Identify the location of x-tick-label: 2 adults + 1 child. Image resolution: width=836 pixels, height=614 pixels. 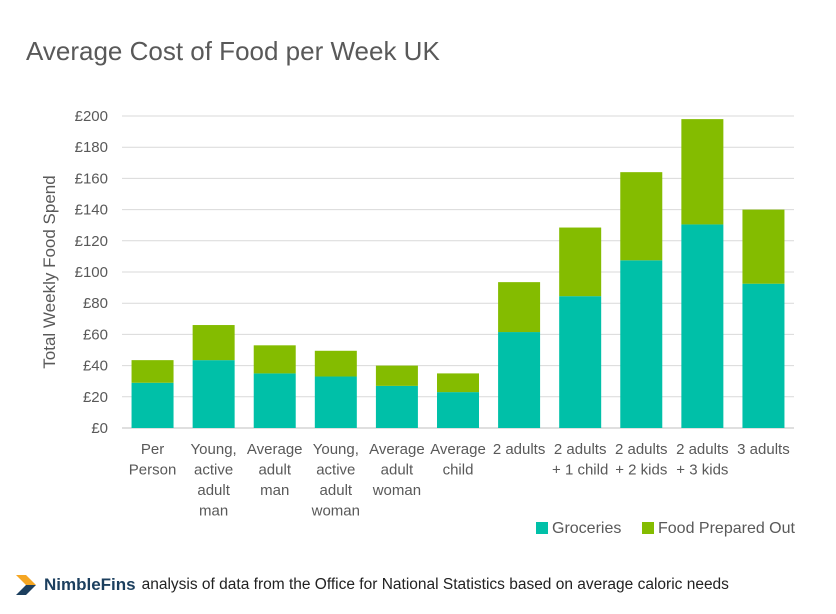
(580, 460).